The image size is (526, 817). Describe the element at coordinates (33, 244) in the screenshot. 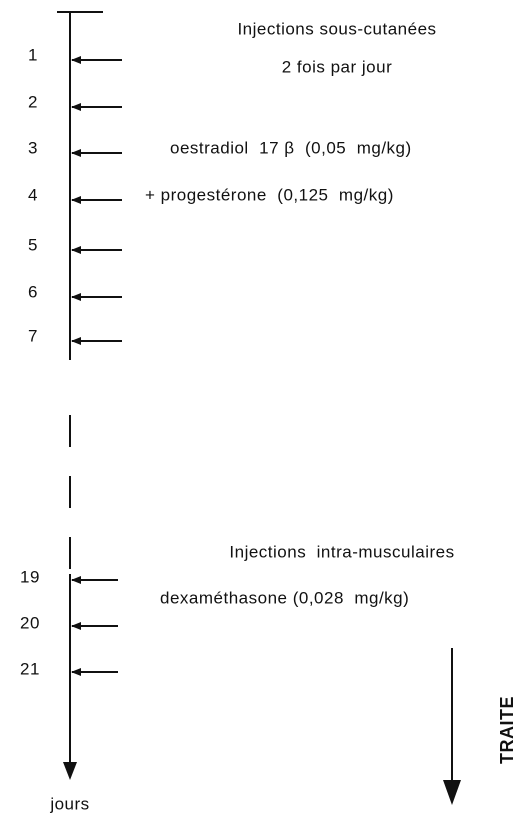

I see `day-label: 5` at that location.